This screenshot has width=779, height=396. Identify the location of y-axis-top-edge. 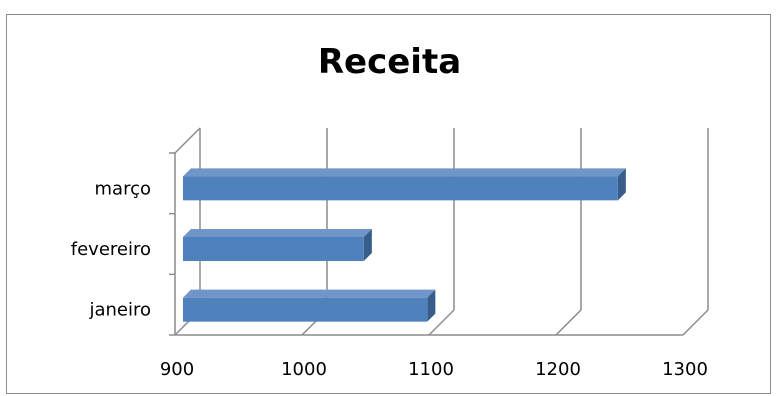
(187, 140).